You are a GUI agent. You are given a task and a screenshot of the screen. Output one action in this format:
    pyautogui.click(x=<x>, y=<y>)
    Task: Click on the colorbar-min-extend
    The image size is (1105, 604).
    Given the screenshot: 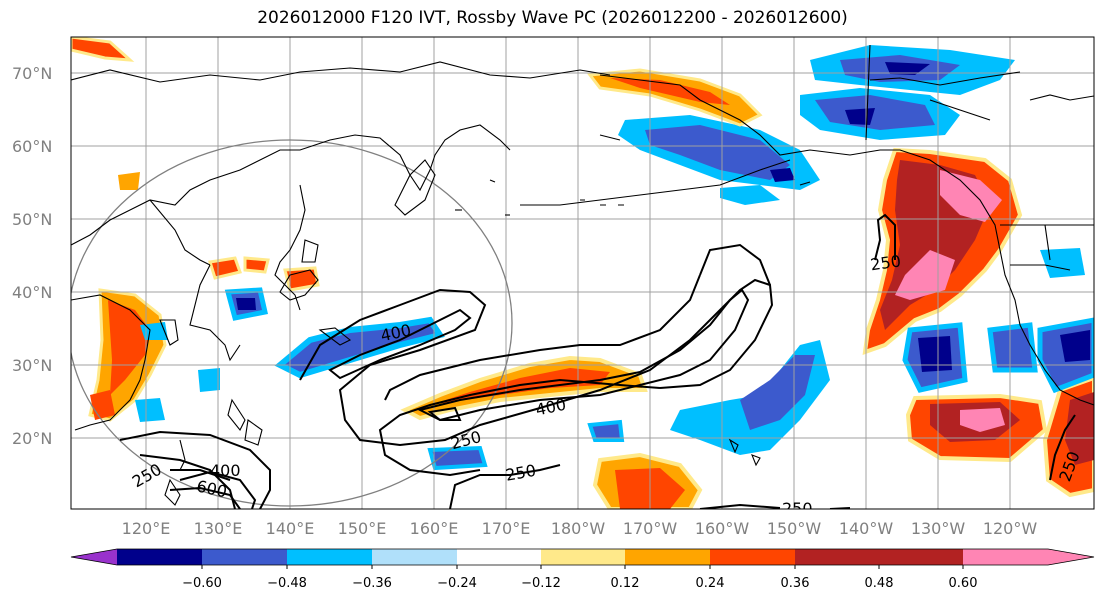 What is the action you would take?
    pyautogui.click(x=94, y=557)
    